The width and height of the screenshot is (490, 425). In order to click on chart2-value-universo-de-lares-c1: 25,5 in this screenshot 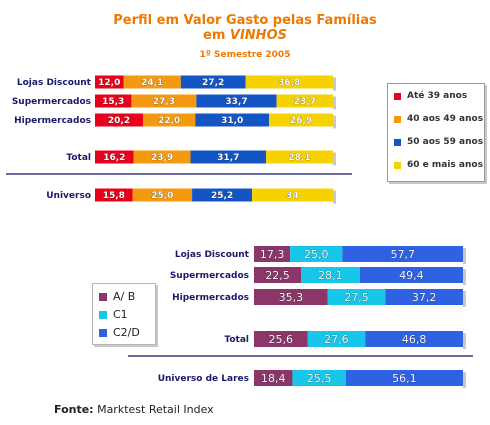, I will do `click(319, 378)`.